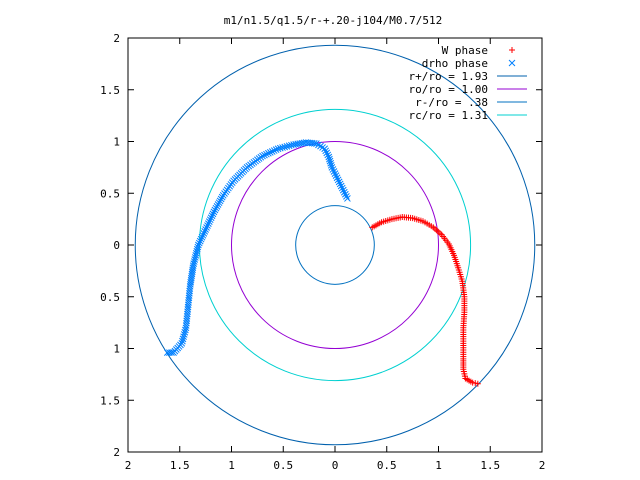 The image size is (640, 480). I want to click on y-tick-label: 1.5, so click(110, 400).